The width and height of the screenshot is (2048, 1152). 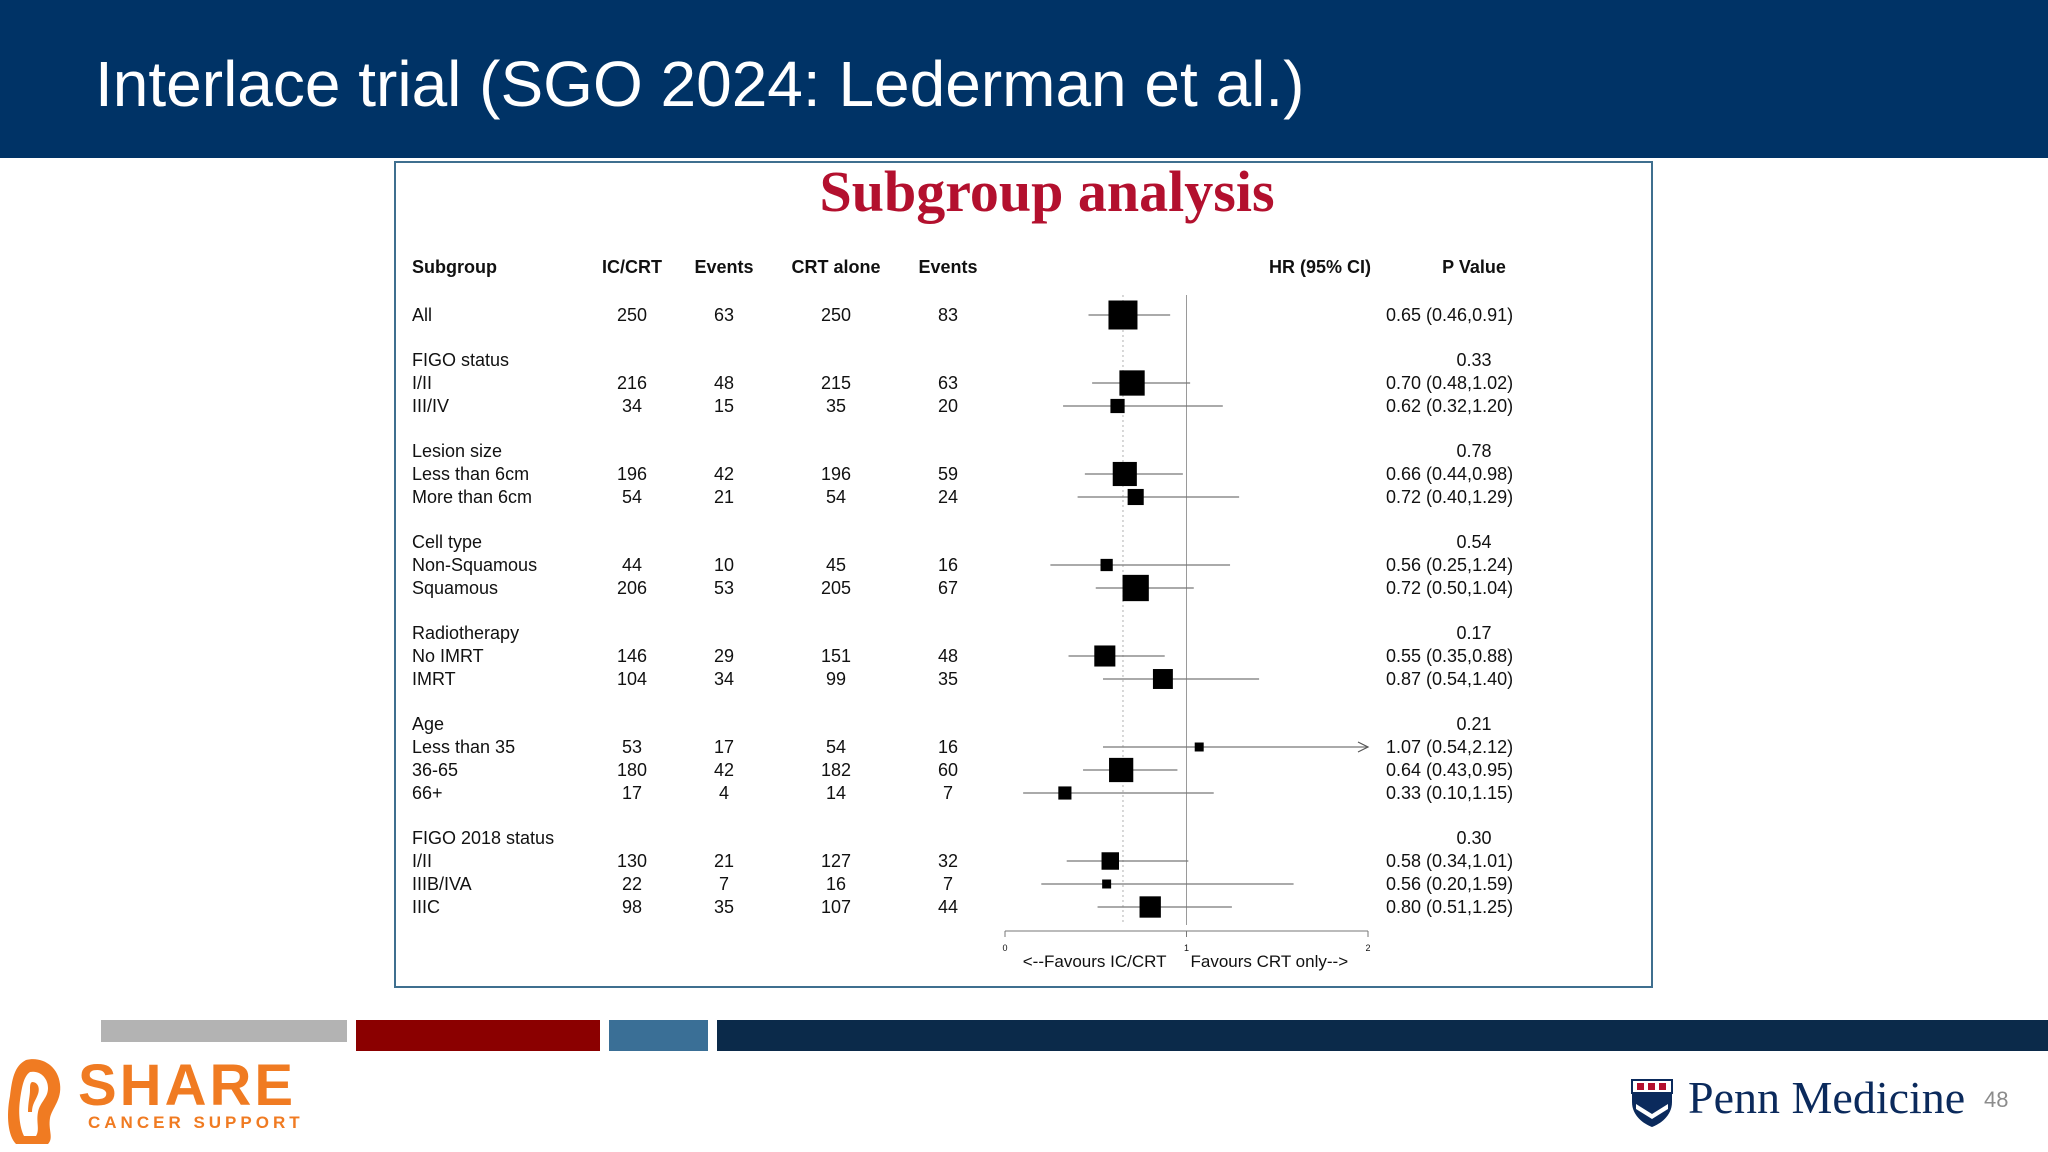 What do you see at coordinates (632, 861) in the screenshot?
I see `ic-crt-n: 130` at bounding box center [632, 861].